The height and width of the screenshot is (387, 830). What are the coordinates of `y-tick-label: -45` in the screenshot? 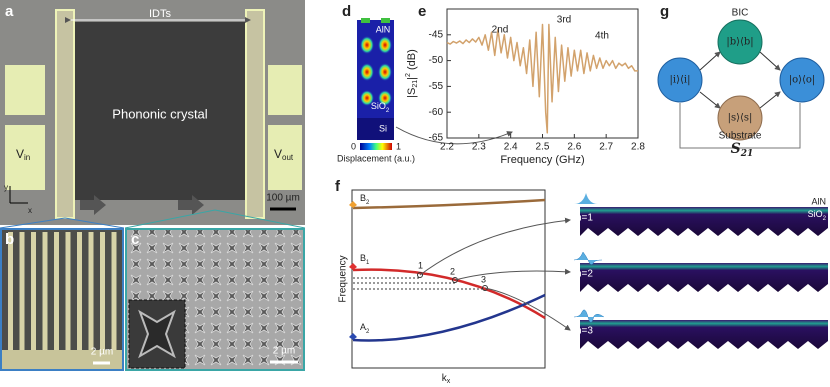 It's located at (436, 34).